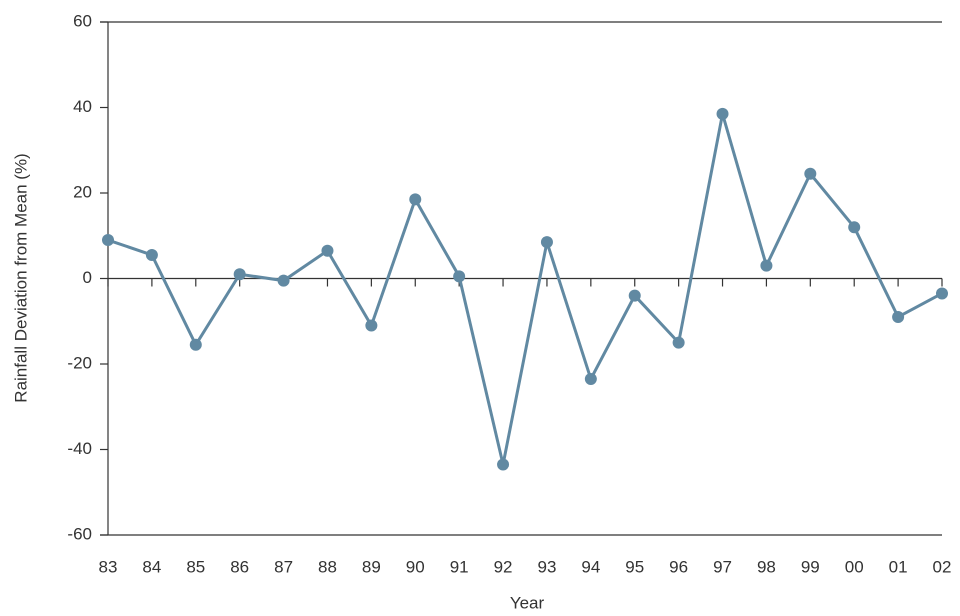 The image size is (960, 616). Describe the element at coordinates (371, 566) in the screenshot. I see `x-tick-label: 89` at that location.